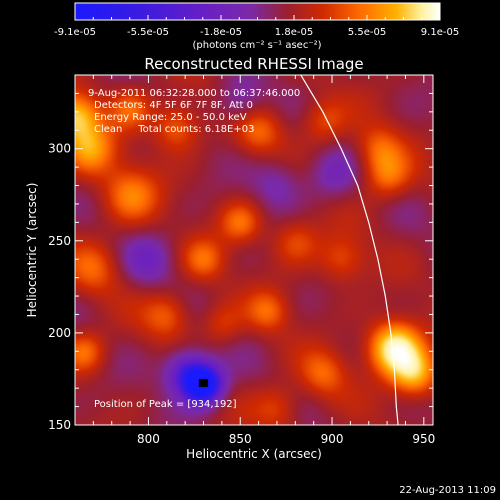 This screenshot has width=500, height=500. What do you see at coordinates (165, 404) in the screenshot?
I see `info-peak-position: Position of Peak = [934,192]` at bounding box center [165, 404].